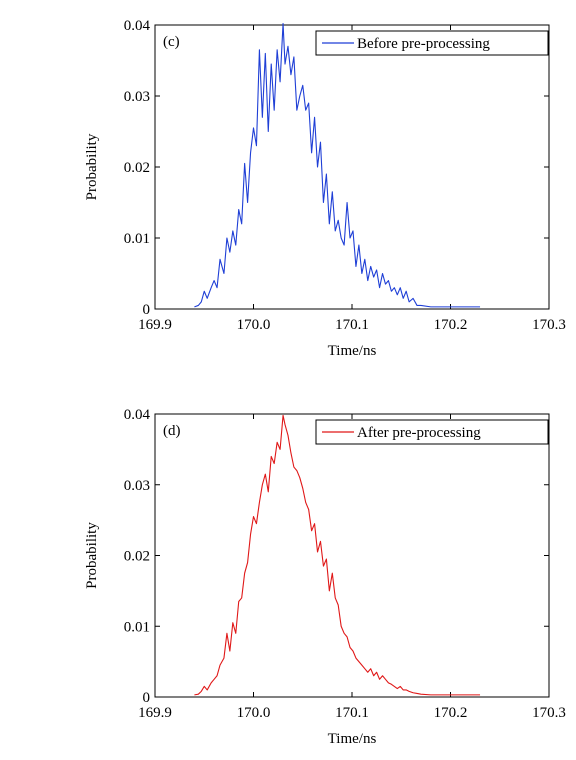 The image size is (576, 760). I want to click on legend-label: Before pre-processing, so click(423, 44).